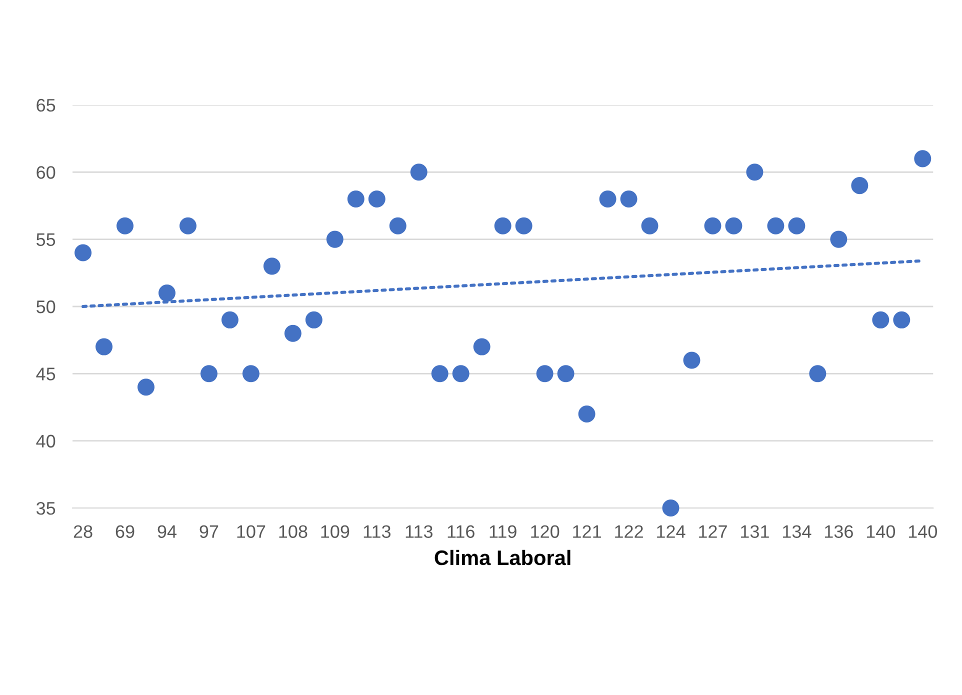  What do you see at coordinates (209, 531) in the screenshot?
I see `x-tick-label: 97` at bounding box center [209, 531].